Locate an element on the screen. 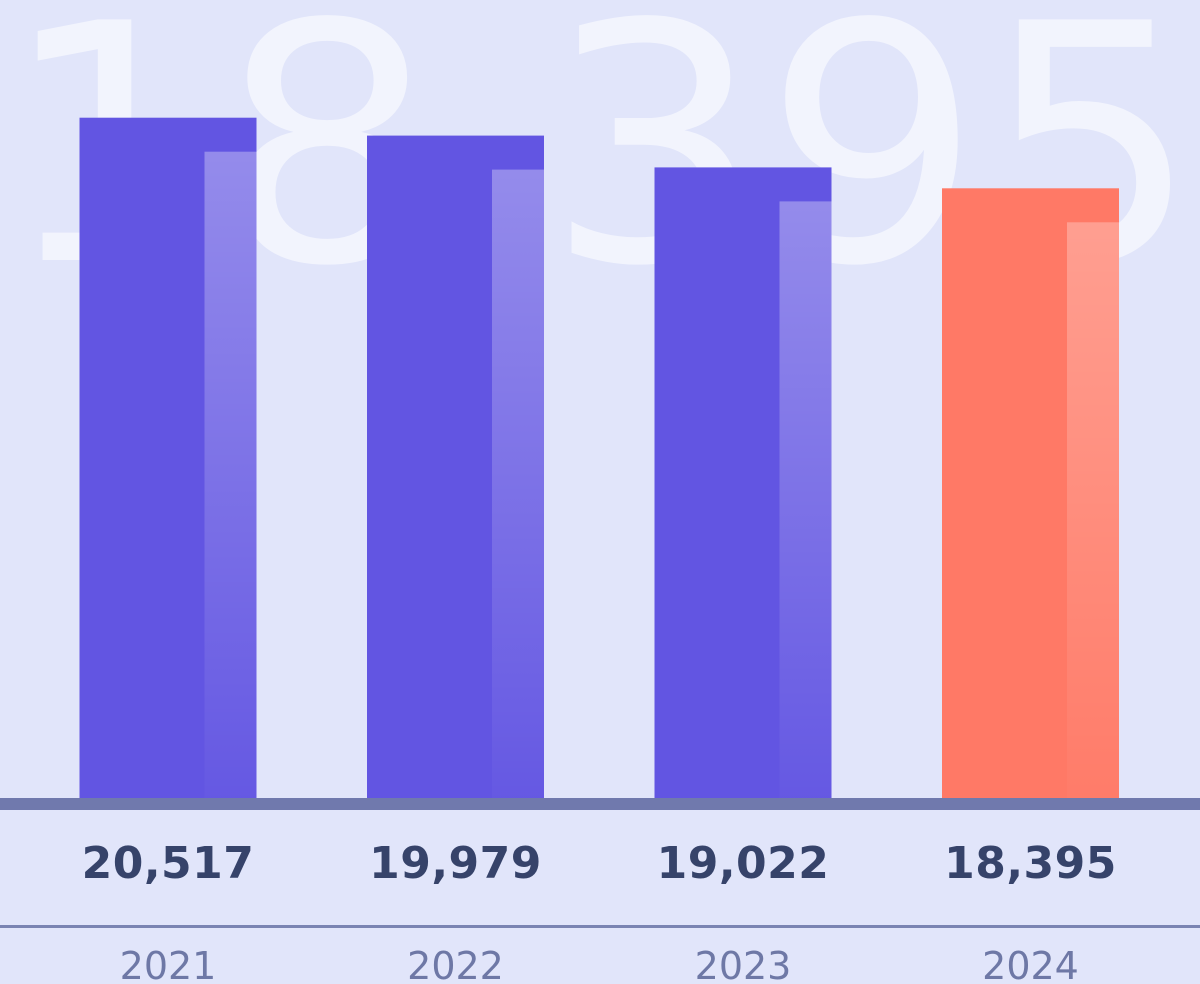 The width and height of the screenshot is (1200, 984). value-label-2023: 19,022 is located at coordinates (743, 863).